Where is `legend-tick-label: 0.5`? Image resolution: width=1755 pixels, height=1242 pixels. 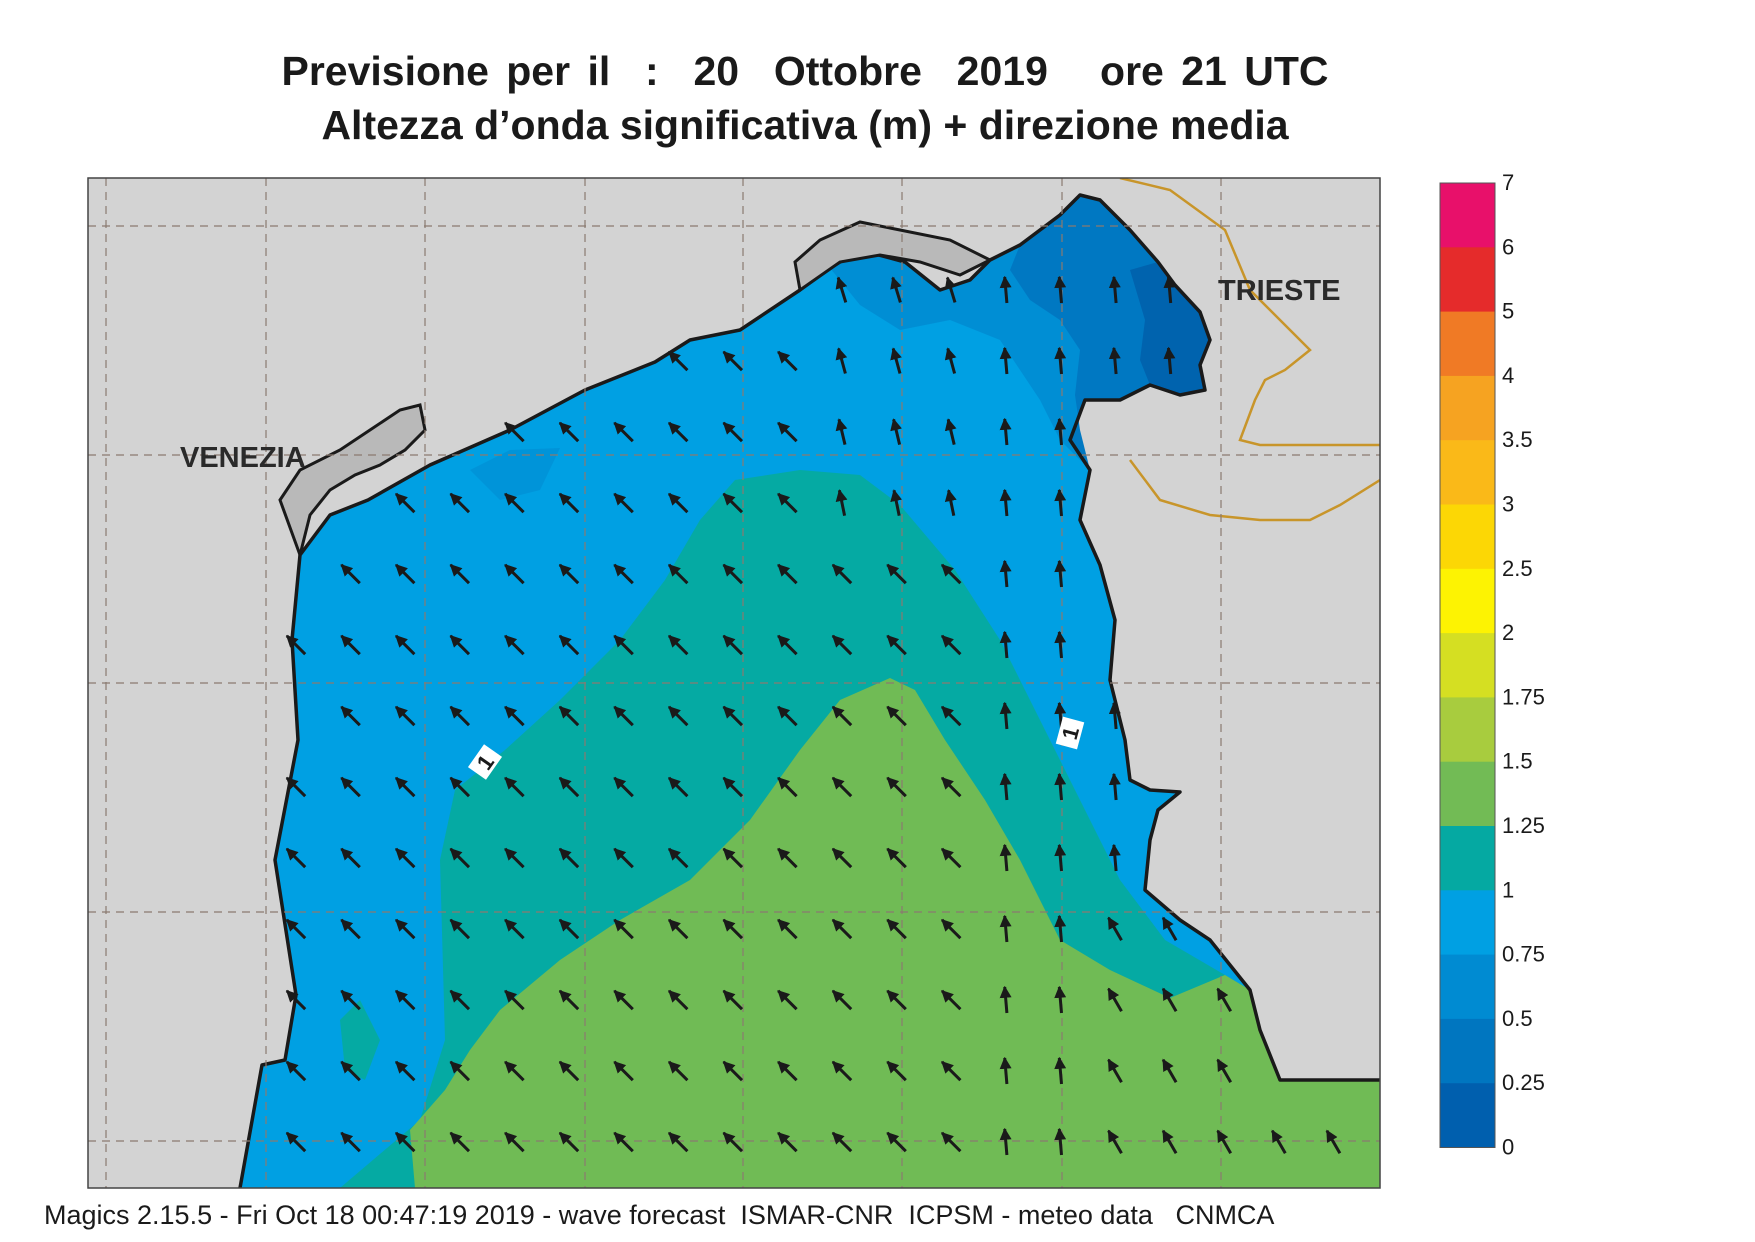
legend-tick-label: 0.5 is located at coordinates (1517, 1018).